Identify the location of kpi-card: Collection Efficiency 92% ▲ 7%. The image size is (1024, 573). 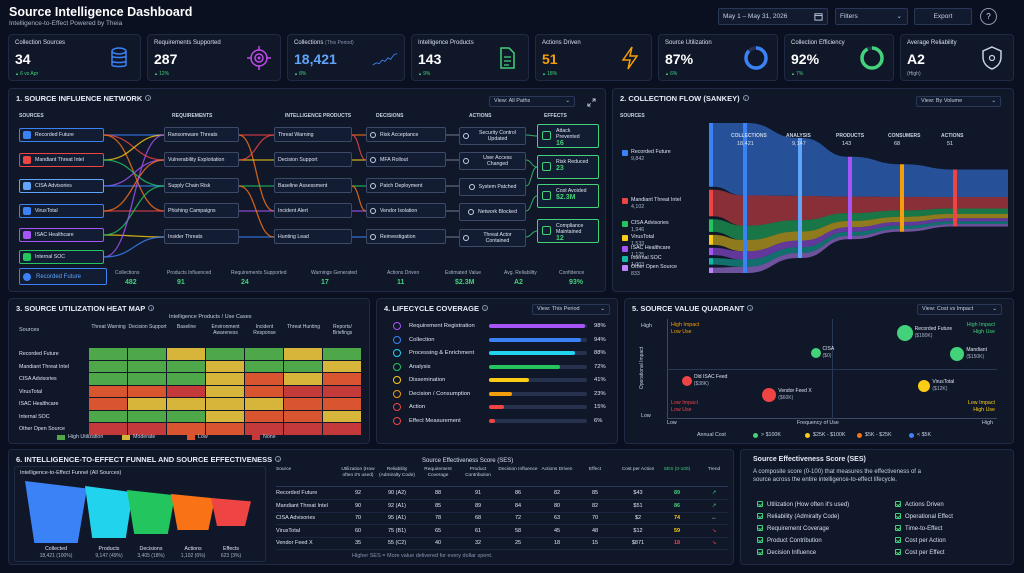
(839, 57).